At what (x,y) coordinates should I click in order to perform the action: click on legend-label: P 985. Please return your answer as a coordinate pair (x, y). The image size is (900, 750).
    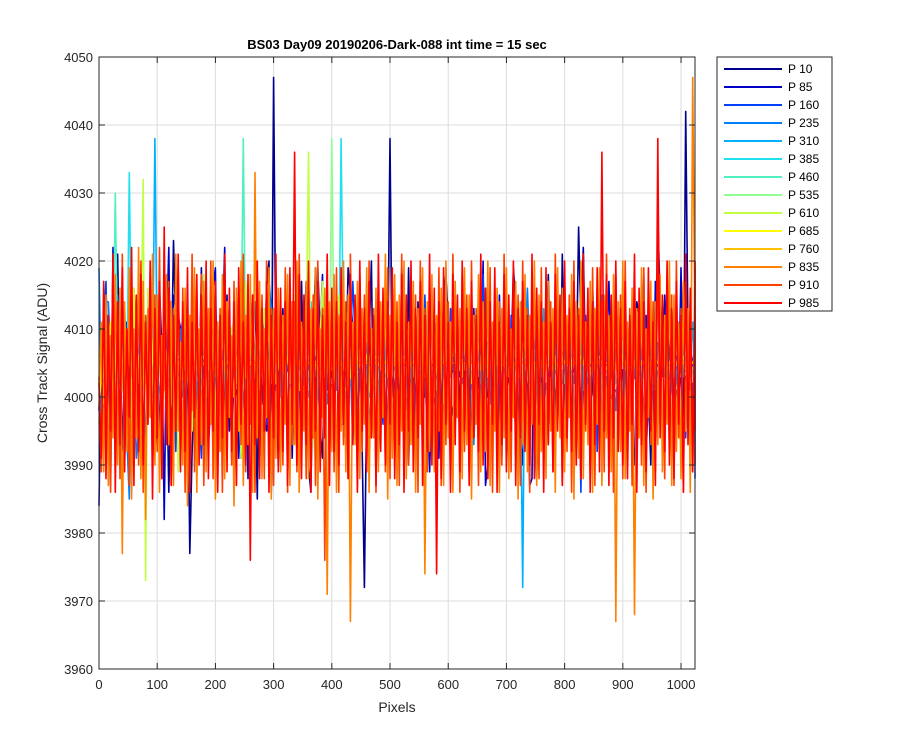
    Looking at the image, I should click on (803, 303).